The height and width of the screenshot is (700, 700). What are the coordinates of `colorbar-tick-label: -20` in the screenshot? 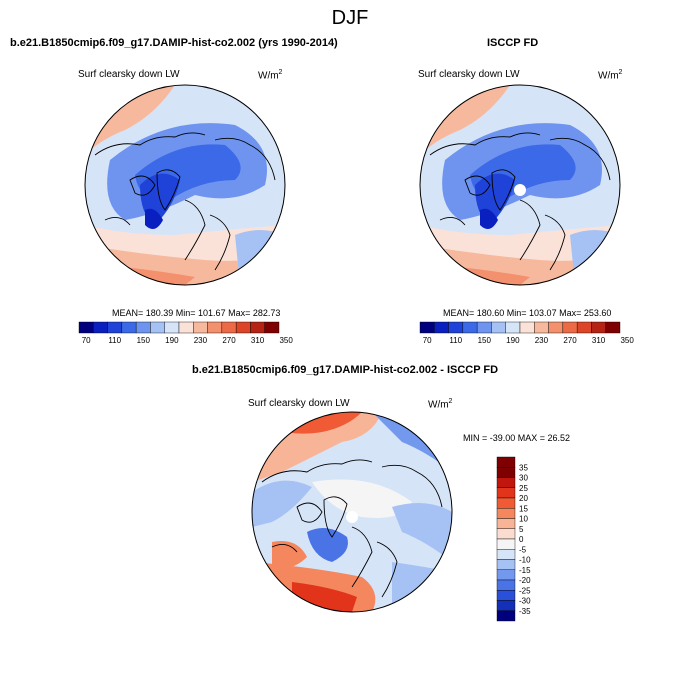 It's located at (525, 580).